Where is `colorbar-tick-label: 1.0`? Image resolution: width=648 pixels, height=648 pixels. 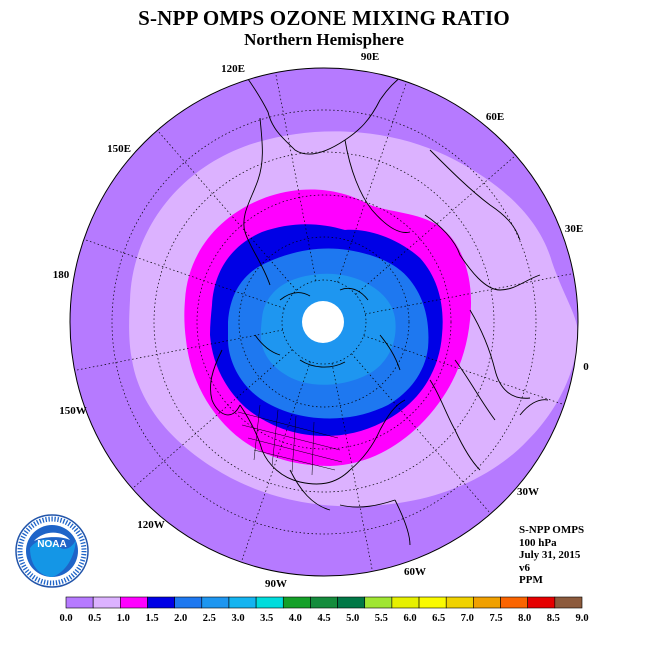 colorbar-tick-label: 1.0 is located at coordinates (123, 618).